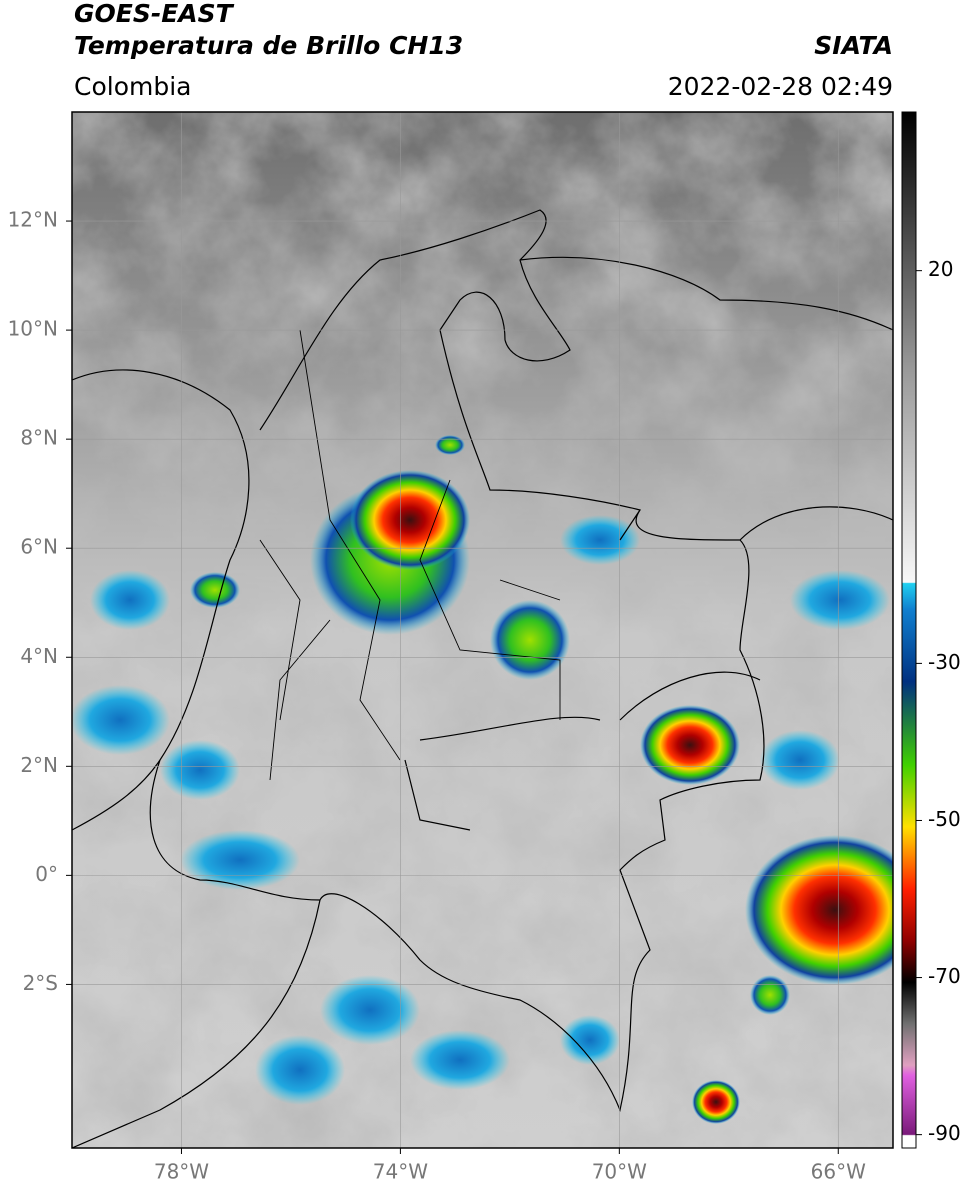 This screenshot has height=1190, width=966. I want to click on colorbar-tick-label: -90, so click(944, 1133).